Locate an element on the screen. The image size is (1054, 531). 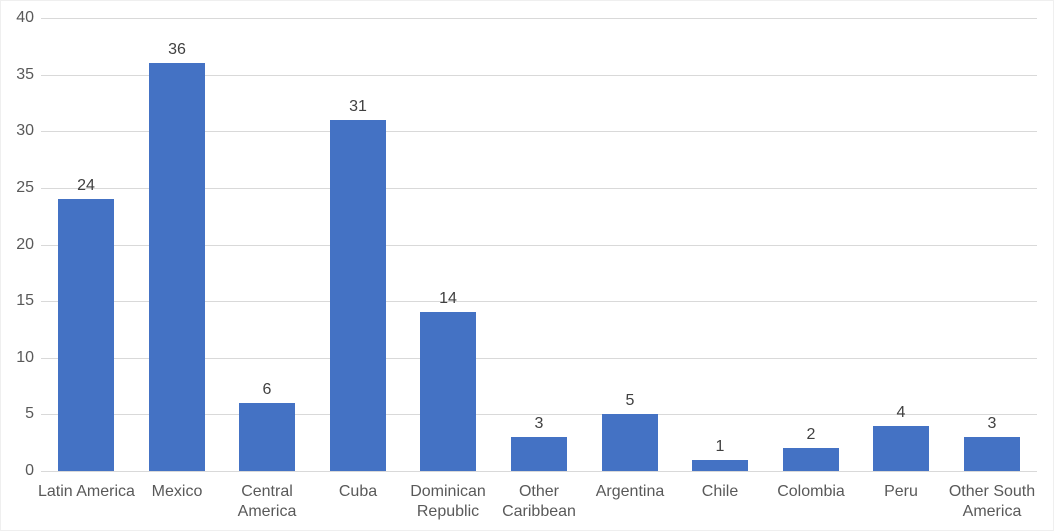
y-tick-label: 10 is located at coordinates (25, 357).